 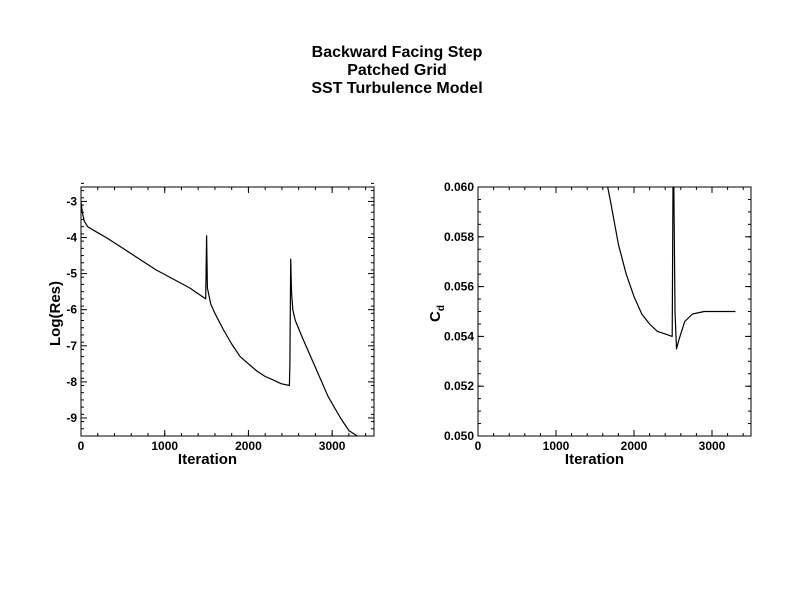 What do you see at coordinates (437, 313) in the screenshot?
I see `y-axis-label: Cd` at bounding box center [437, 313].